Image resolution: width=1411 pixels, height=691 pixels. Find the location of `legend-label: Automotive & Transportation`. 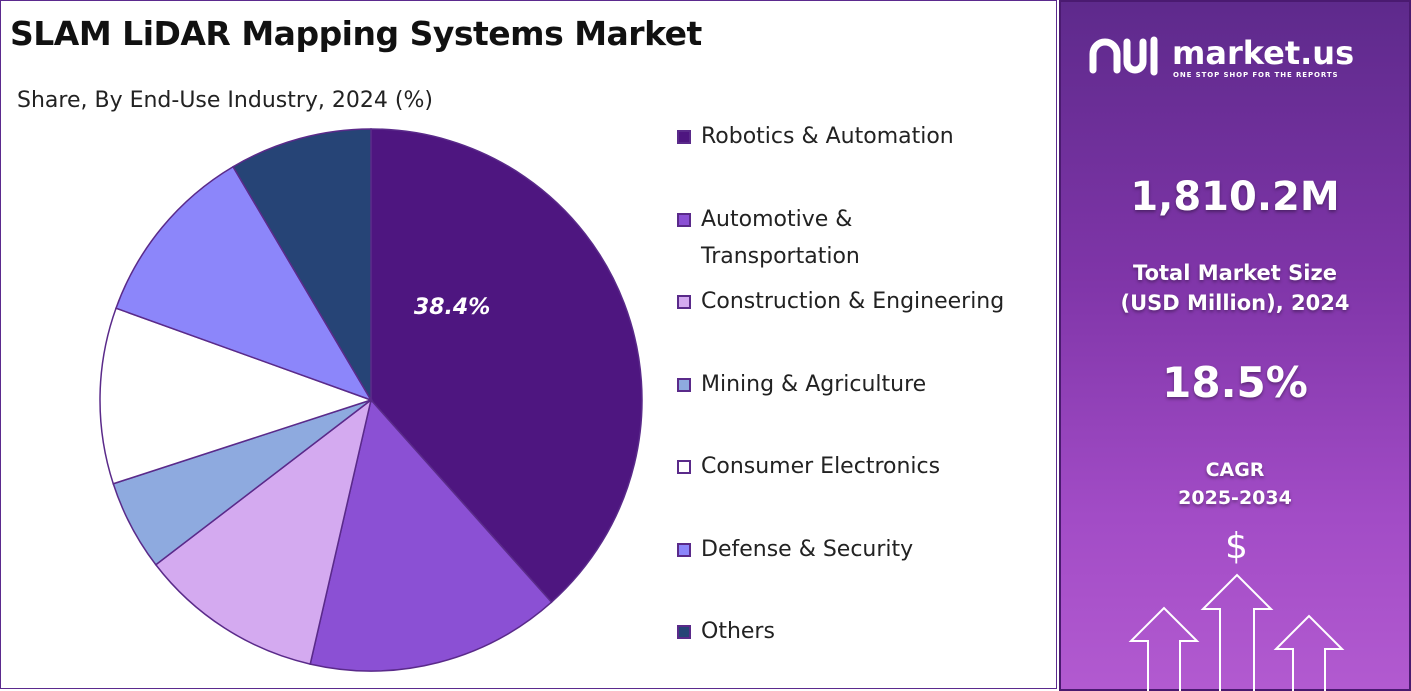

legend-label: Automotive & Transportation is located at coordinates (780, 238).